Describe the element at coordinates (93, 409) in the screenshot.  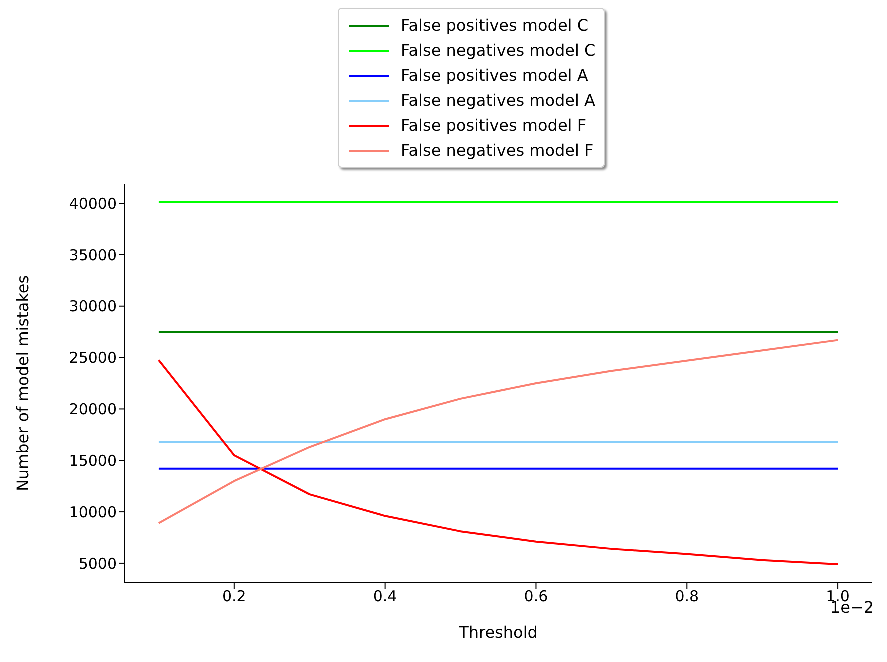
I see `y-tick-label: 20000` at that location.